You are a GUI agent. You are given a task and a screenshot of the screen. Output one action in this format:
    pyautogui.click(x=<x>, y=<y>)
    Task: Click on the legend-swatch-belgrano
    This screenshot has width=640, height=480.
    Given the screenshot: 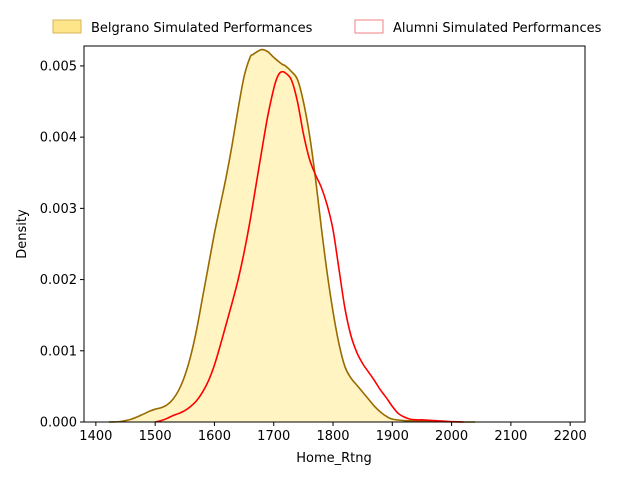 What is the action you would take?
    pyautogui.click(x=67, y=26)
    